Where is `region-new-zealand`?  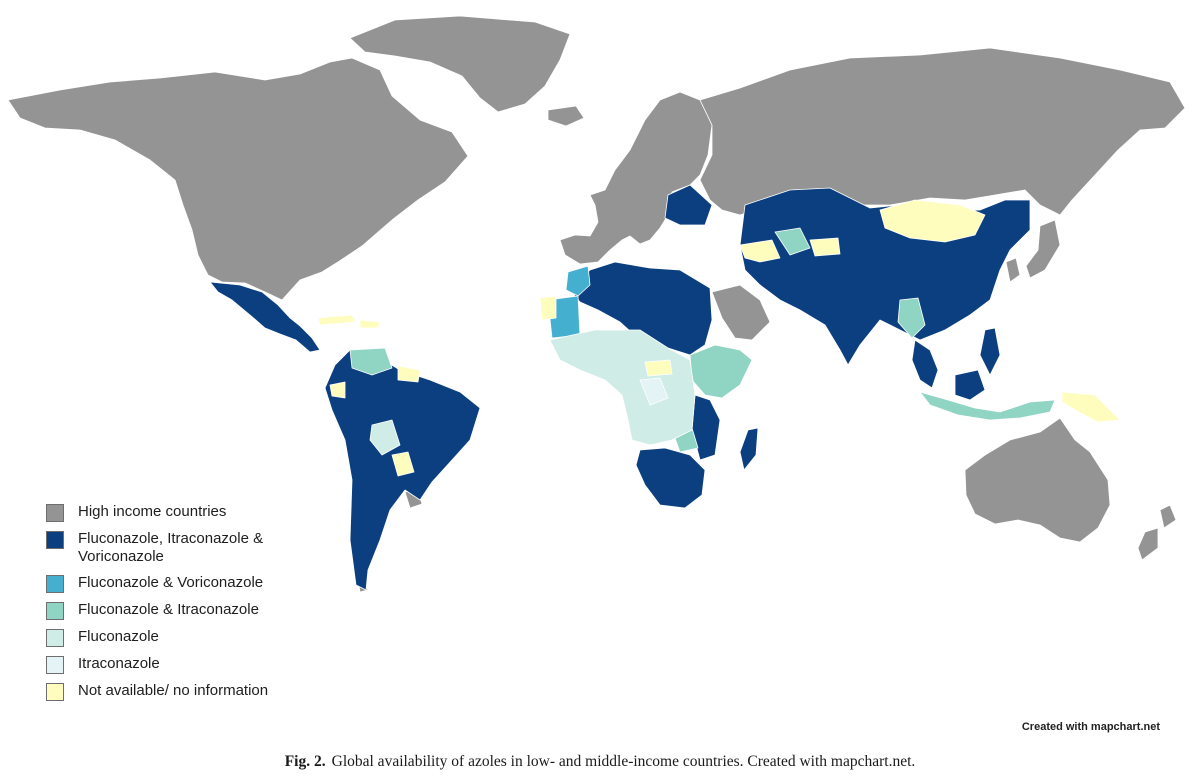
region-new-zealand is located at coordinates (1157, 532).